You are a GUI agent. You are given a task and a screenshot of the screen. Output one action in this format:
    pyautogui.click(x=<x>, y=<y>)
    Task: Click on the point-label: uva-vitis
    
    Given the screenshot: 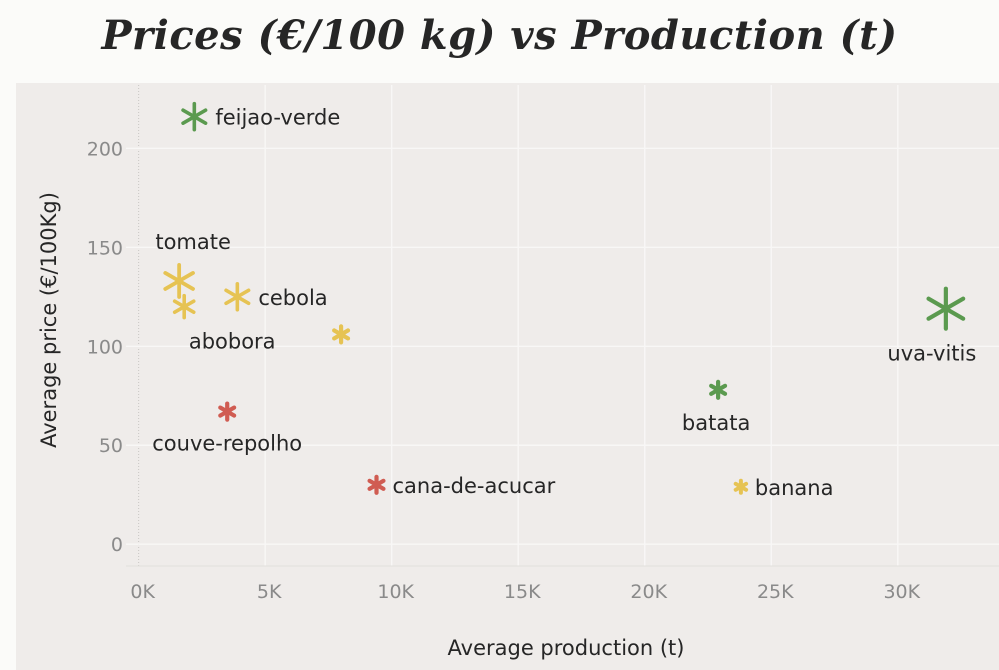 What is the action you would take?
    pyautogui.click(x=931, y=354)
    